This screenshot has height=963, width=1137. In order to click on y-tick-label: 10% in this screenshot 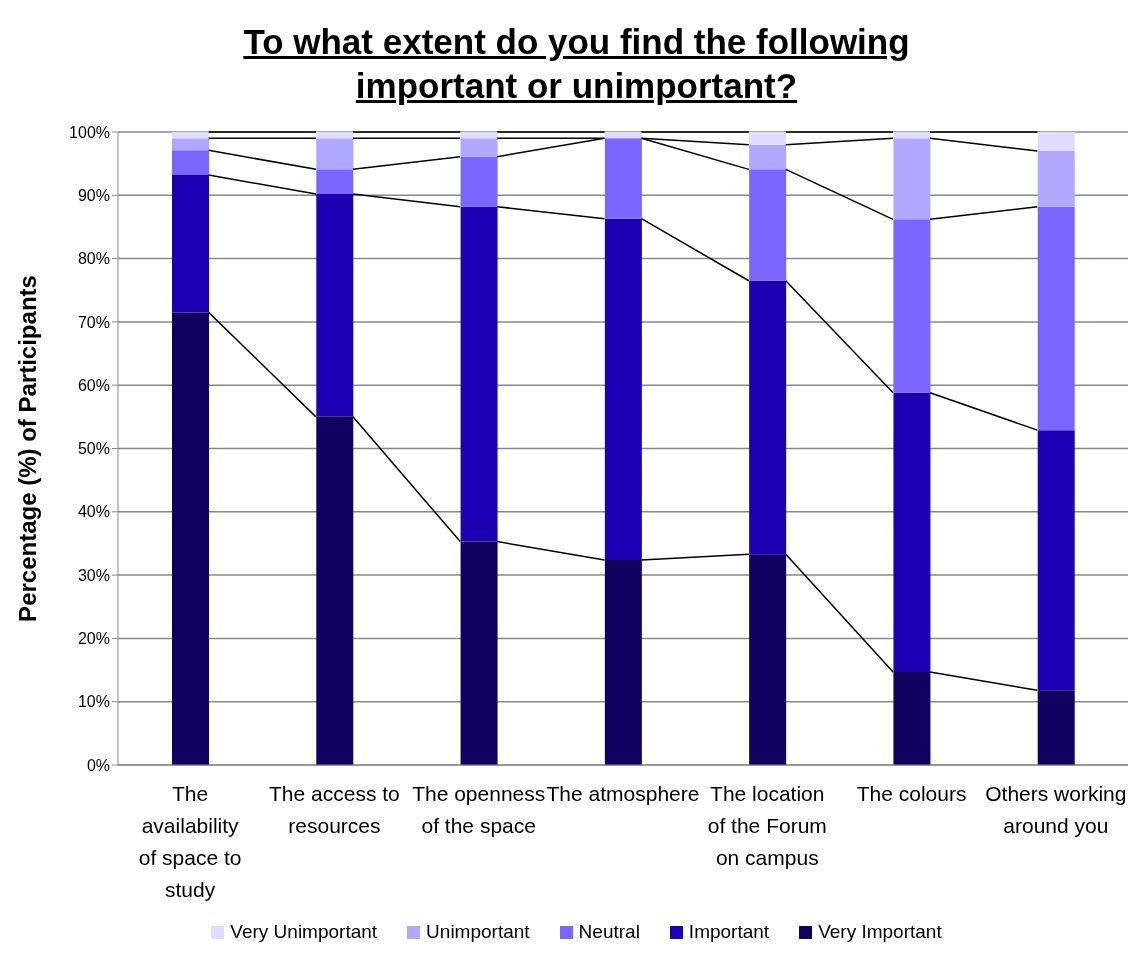, I will do `click(93, 702)`.